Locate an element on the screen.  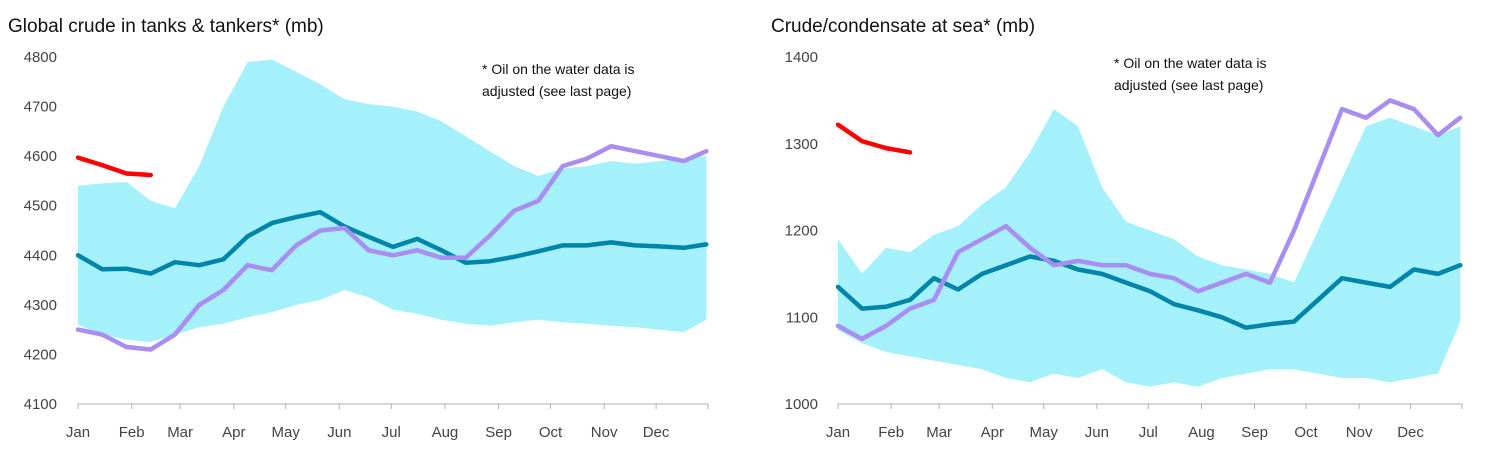
y-tick-label: 1300 is located at coordinates (801, 144).